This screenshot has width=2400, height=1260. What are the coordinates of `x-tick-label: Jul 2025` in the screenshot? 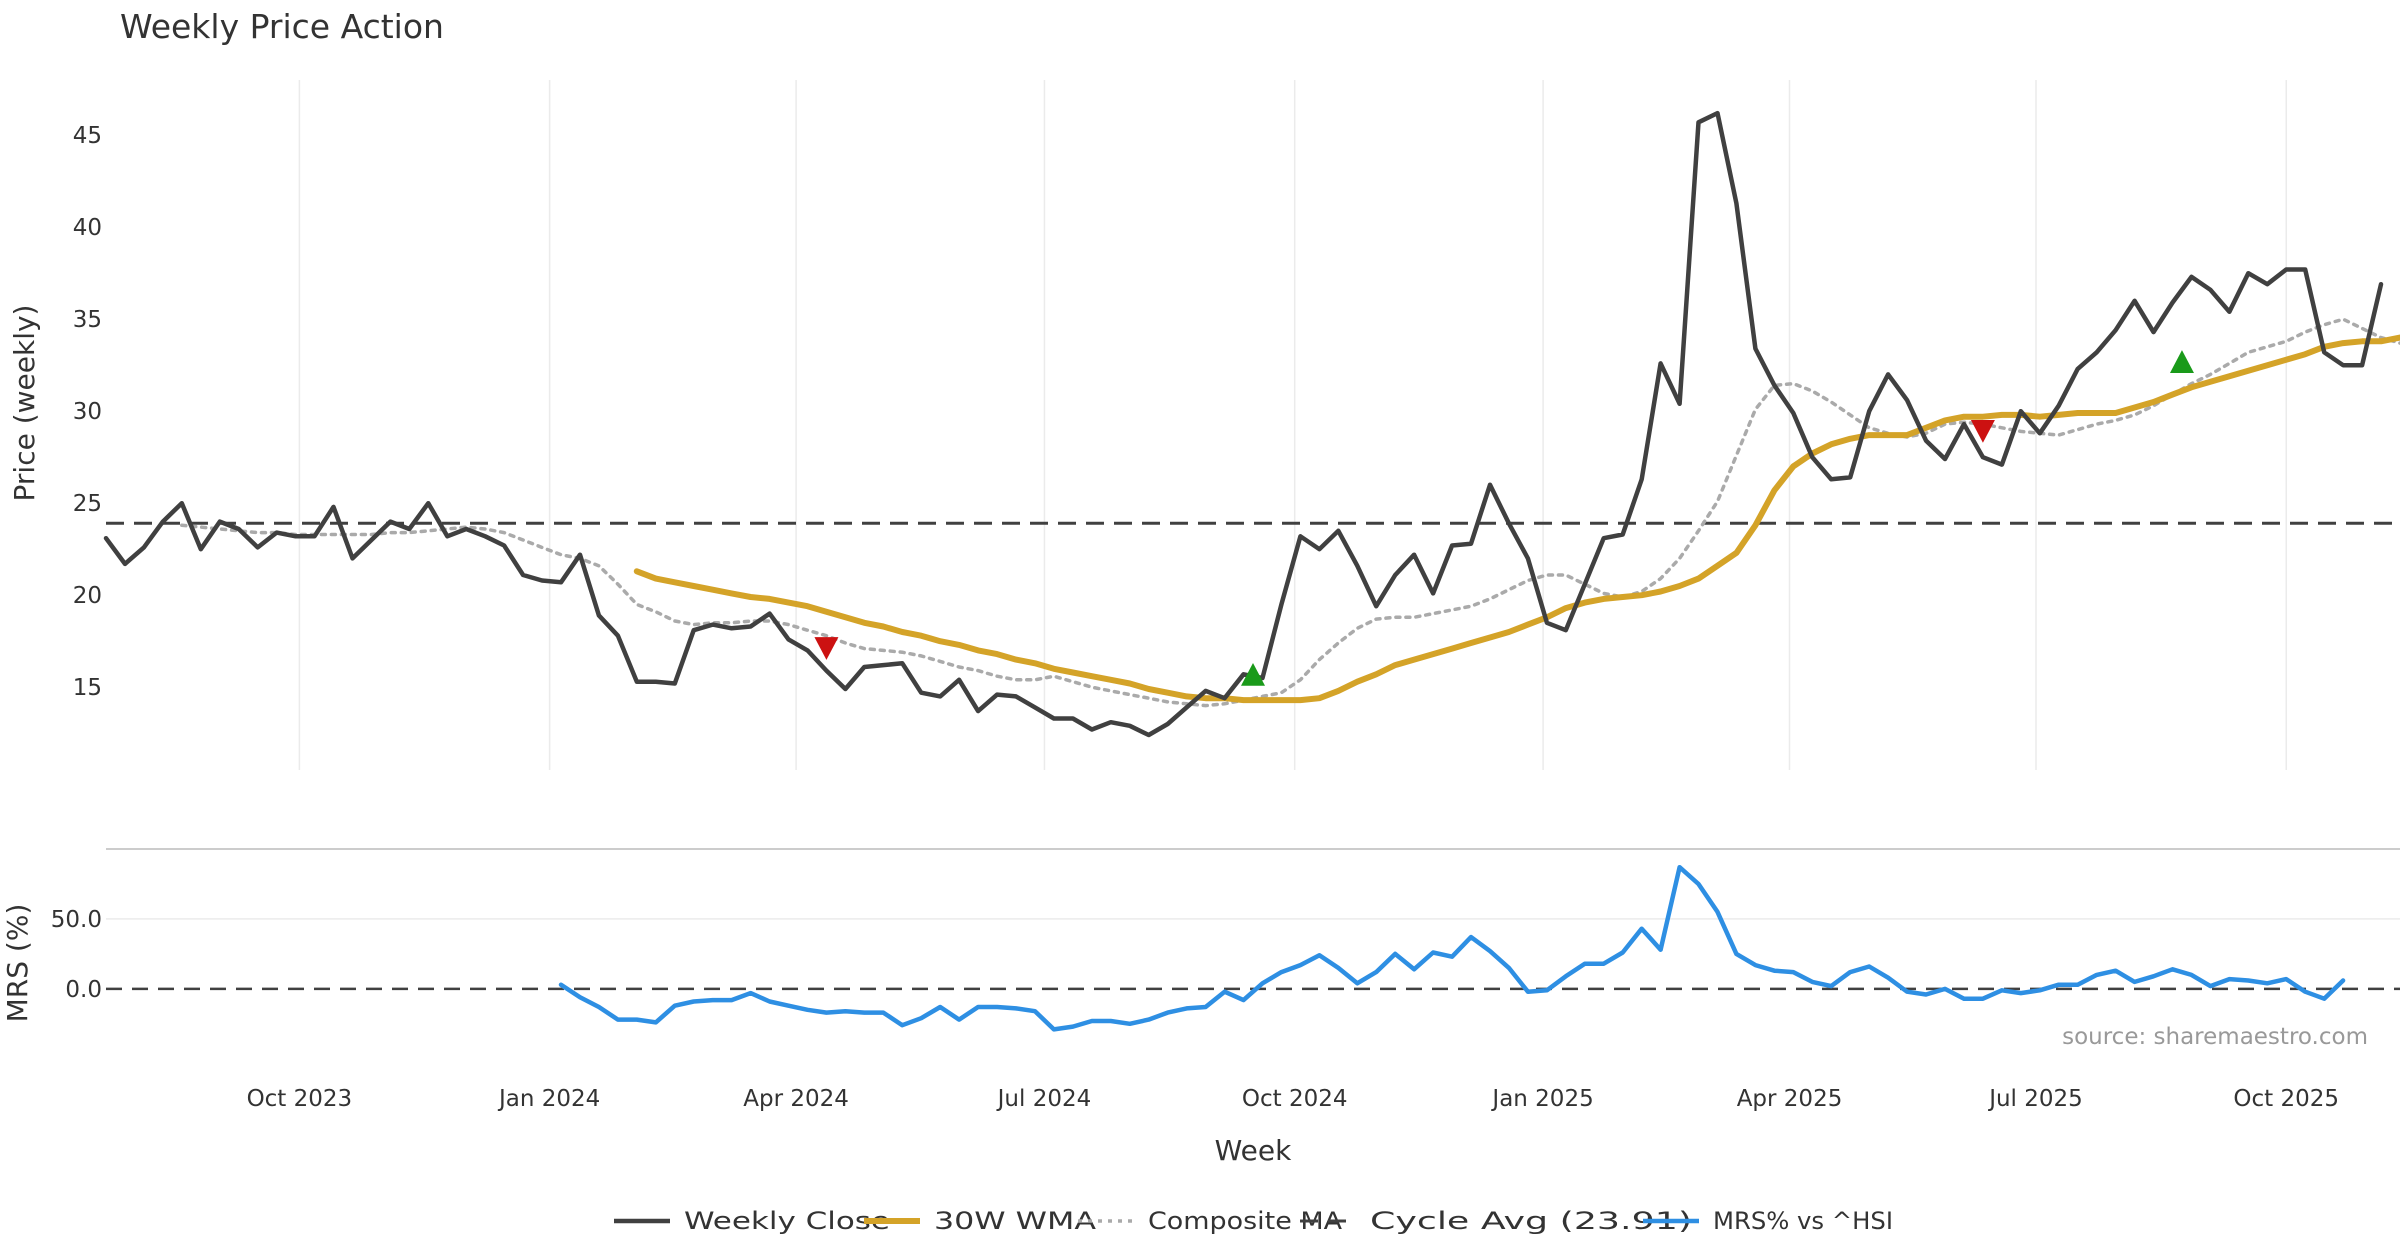 It's located at (2035, 1099).